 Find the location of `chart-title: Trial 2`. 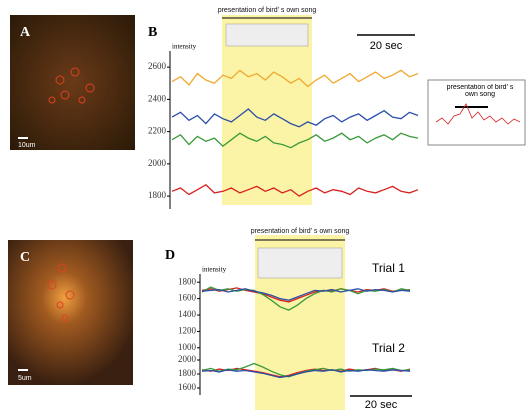

chart-title: Trial 2 is located at coordinates (388, 348).